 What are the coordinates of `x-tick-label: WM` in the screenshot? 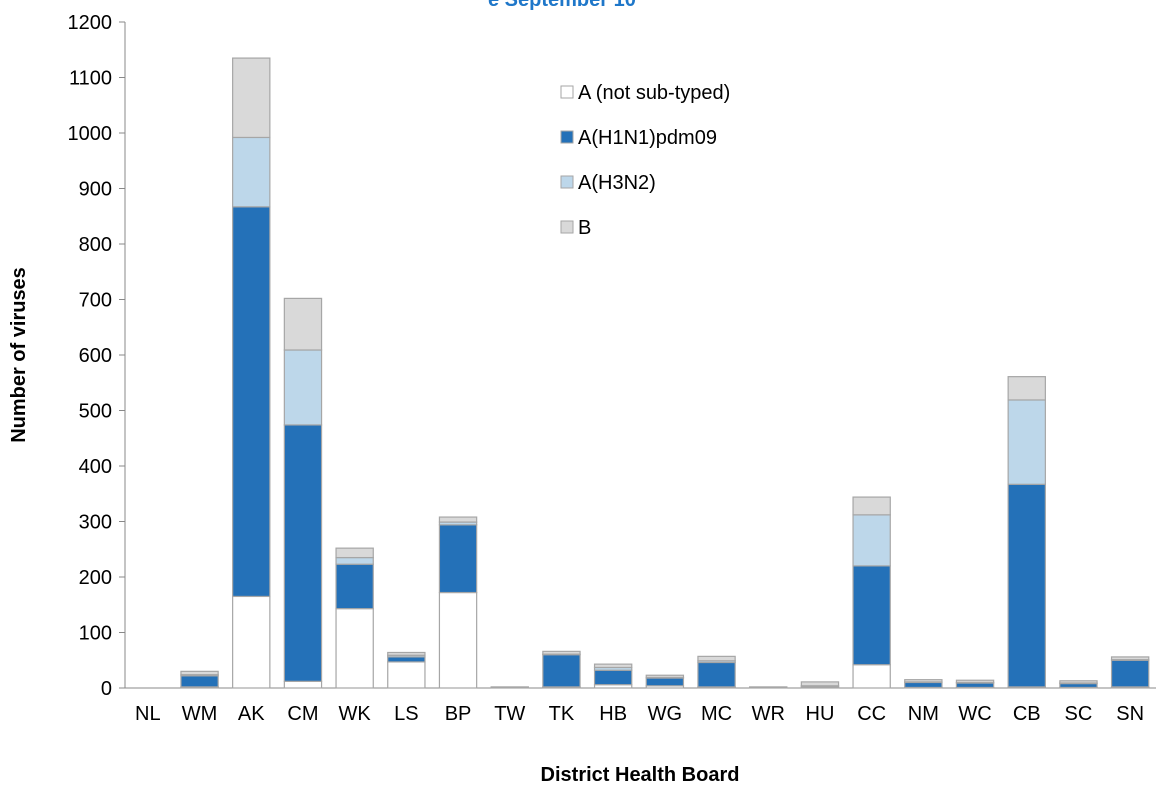 It's located at (200, 714).